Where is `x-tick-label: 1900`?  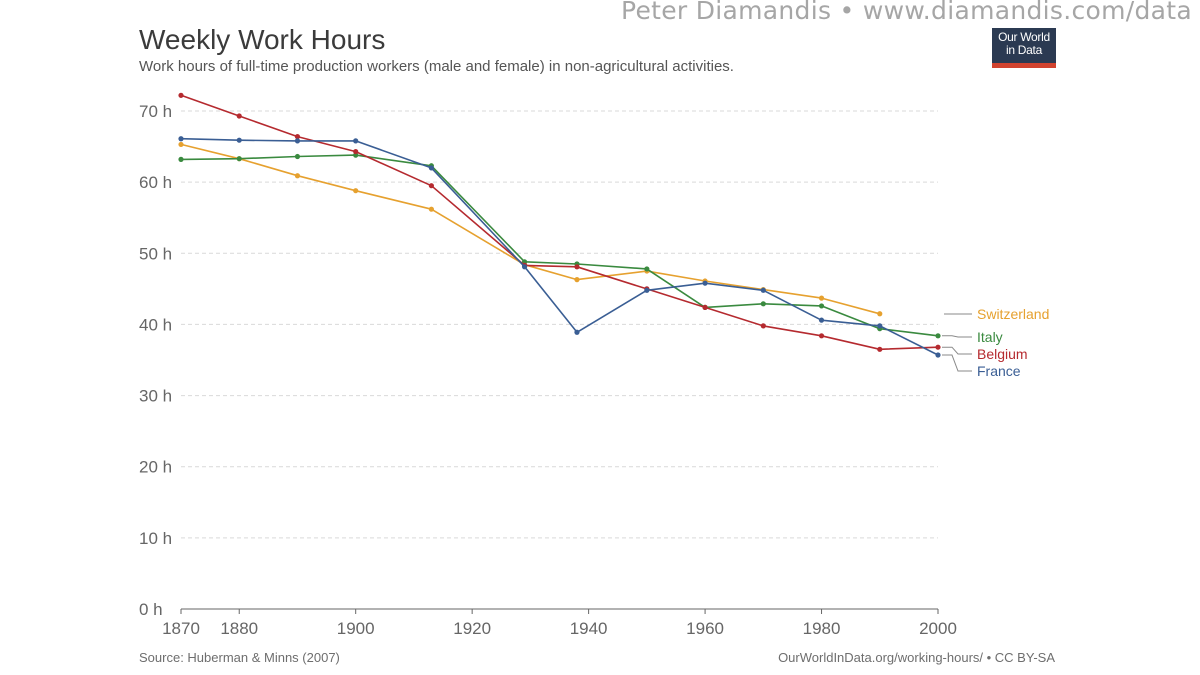 x-tick-label: 1900 is located at coordinates (356, 628).